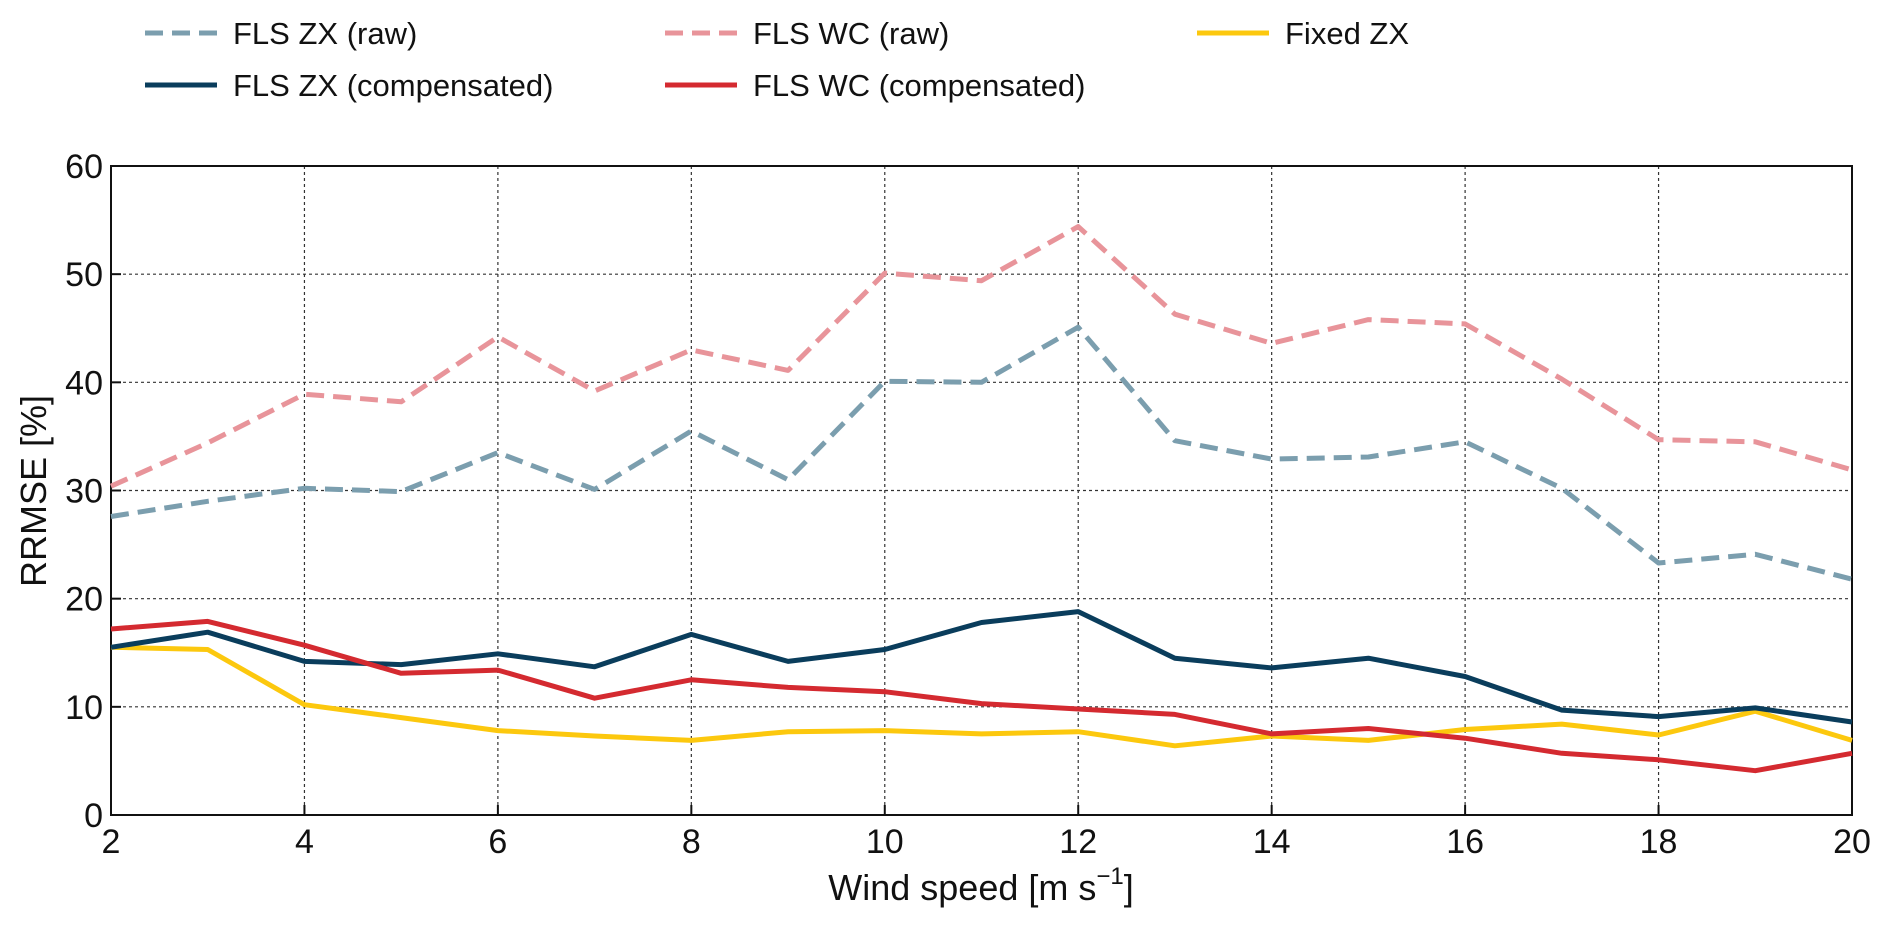  I want to click on x-tick-label: 20, so click(1852, 842).